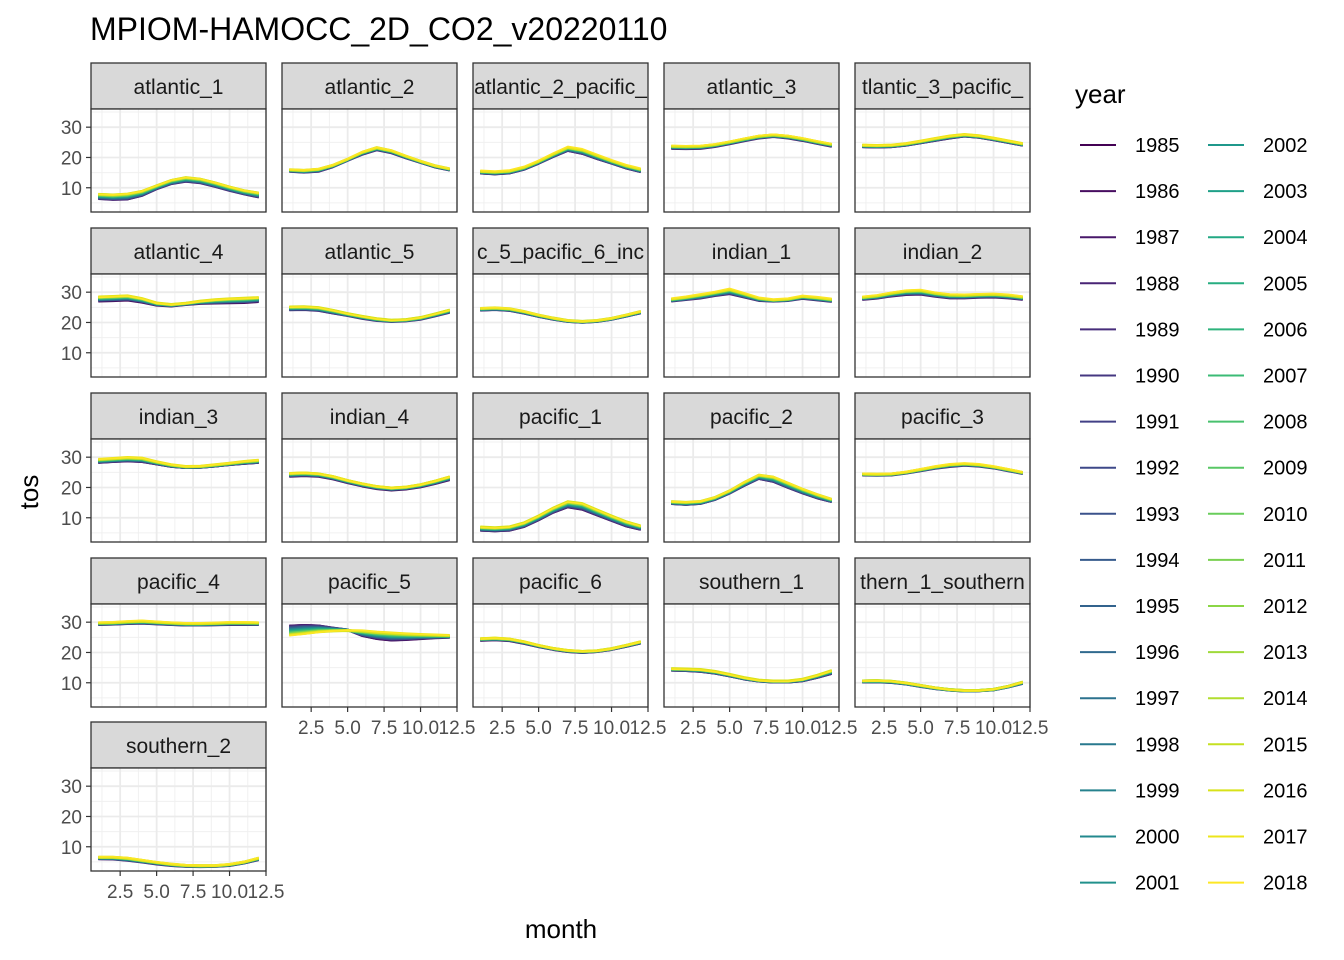 This screenshot has width=1344, height=960. Describe the element at coordinates (560, 137) in the screenshot. I see `facet-panel: atlantic_2_pacific_` at that location.